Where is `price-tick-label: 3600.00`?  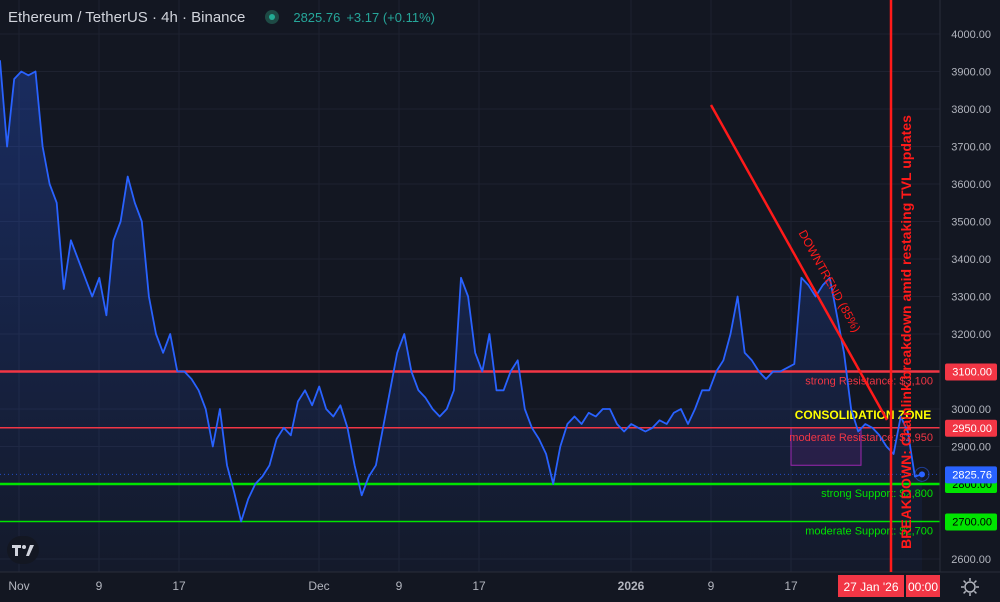
price-tick-label: 3600.00 is located at coordinates (971, 185).